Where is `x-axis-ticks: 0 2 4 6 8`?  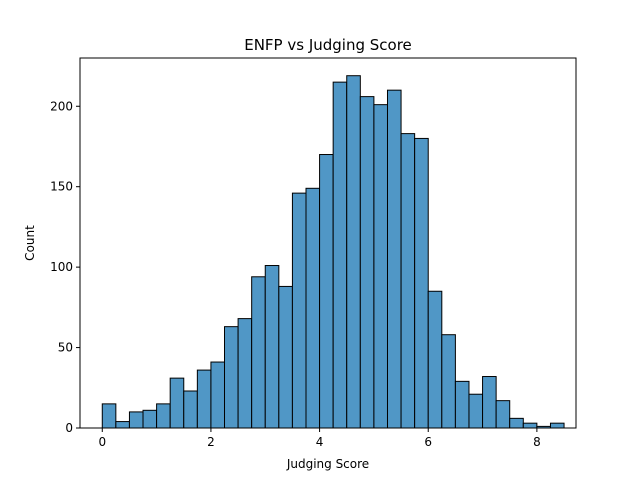 x-axis-ticks: 0 2 4 6 8 is located at coordinates (319, 438).